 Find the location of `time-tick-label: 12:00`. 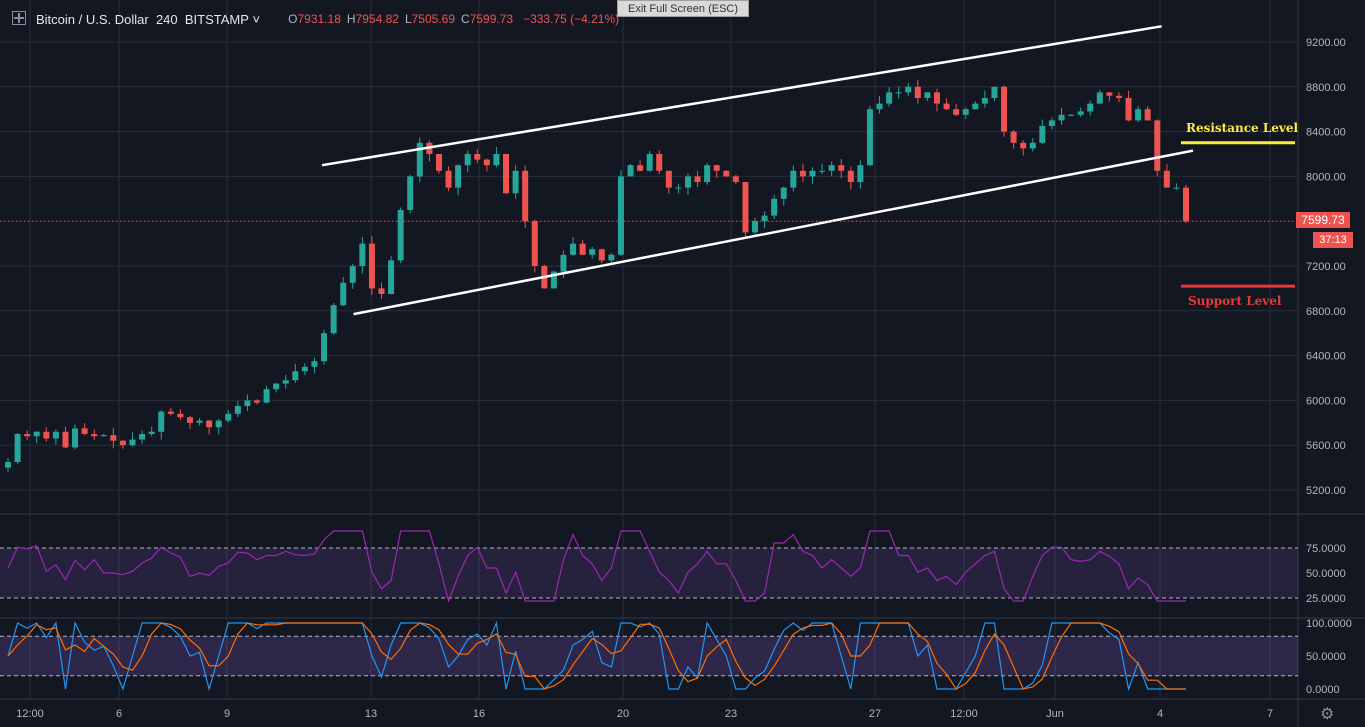

time-tick-label: 12:00 is located at coordinates (964, 714).